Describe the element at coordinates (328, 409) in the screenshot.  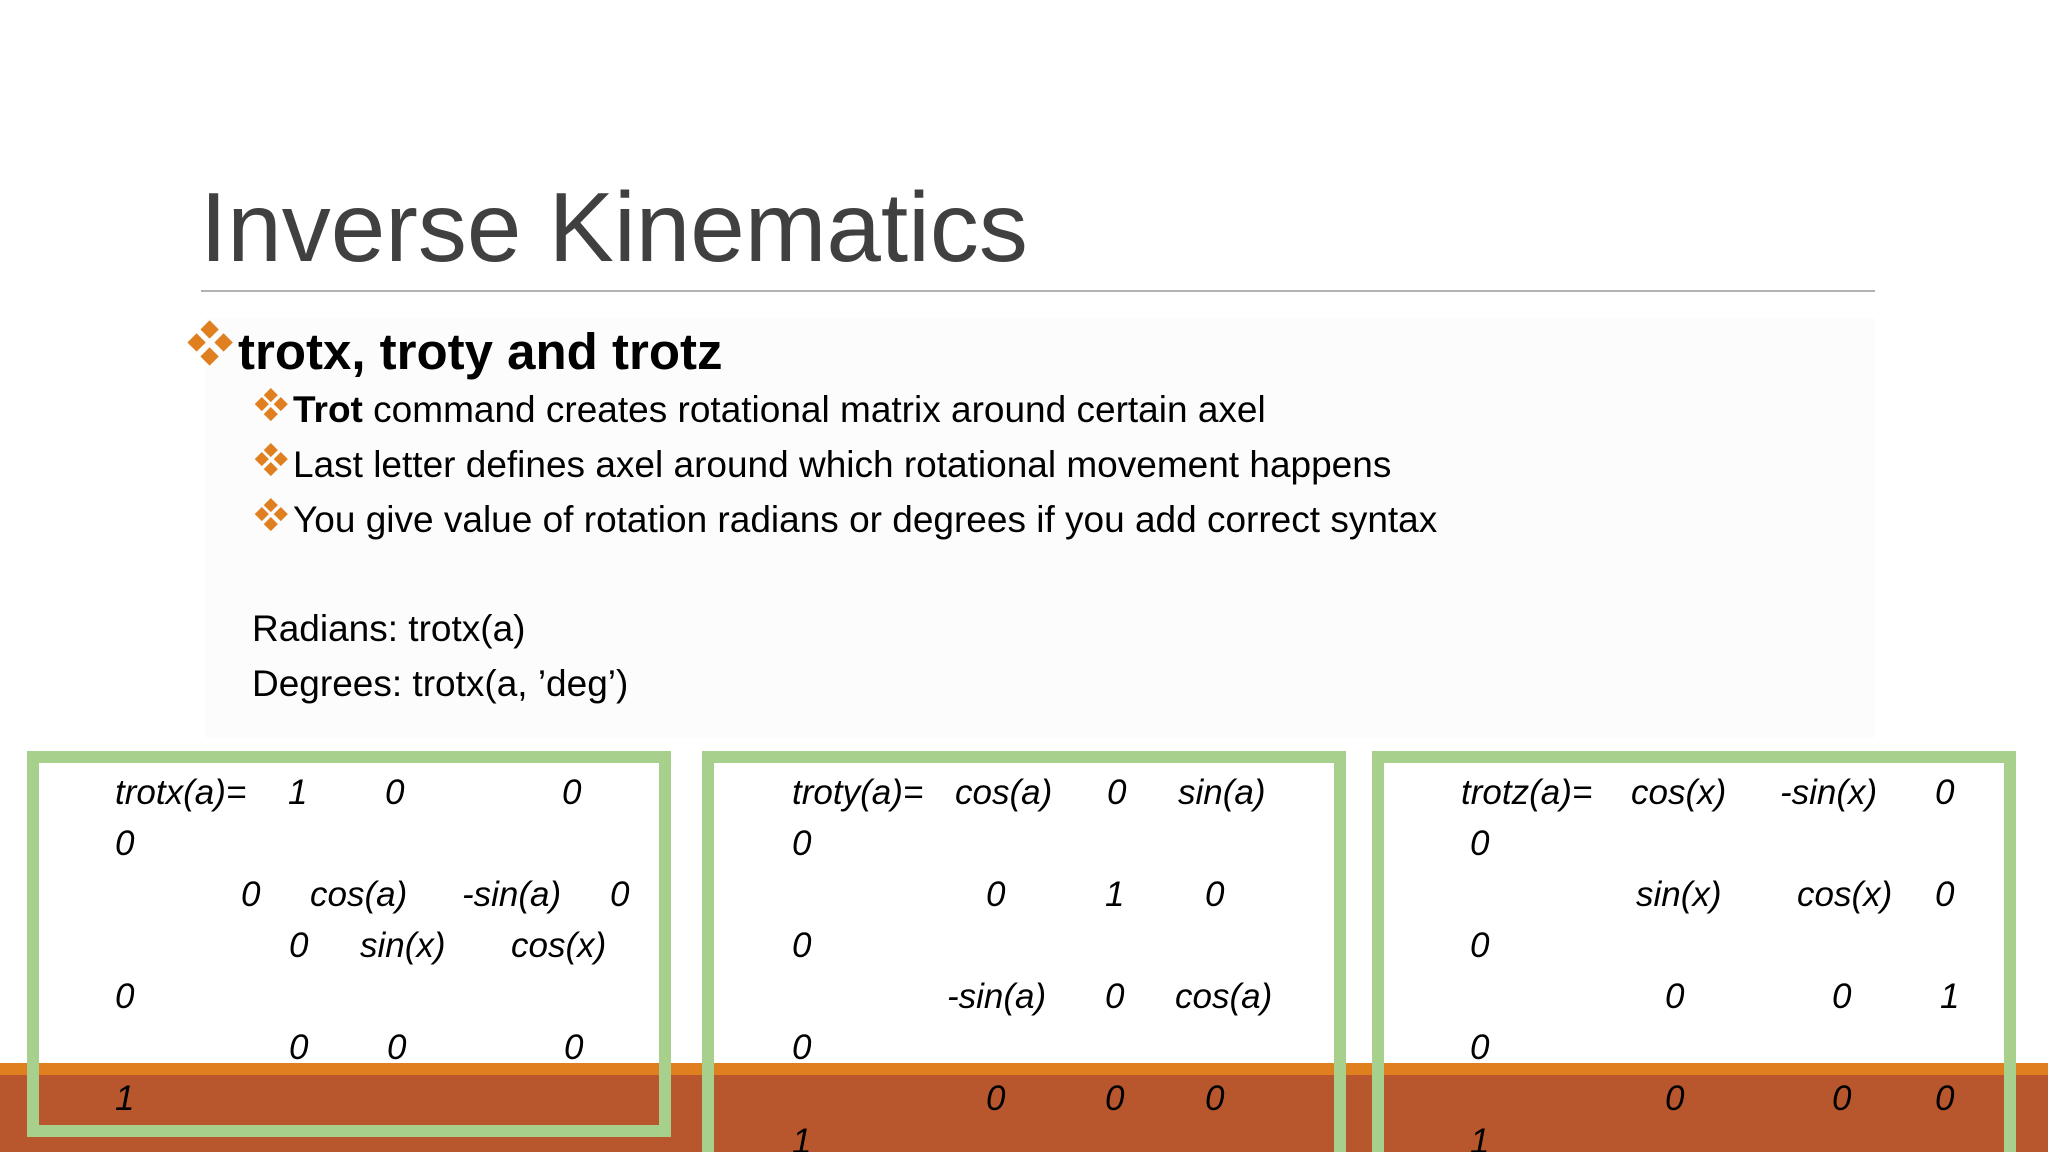
I see `bullet-bold-text: Trot` at that location.